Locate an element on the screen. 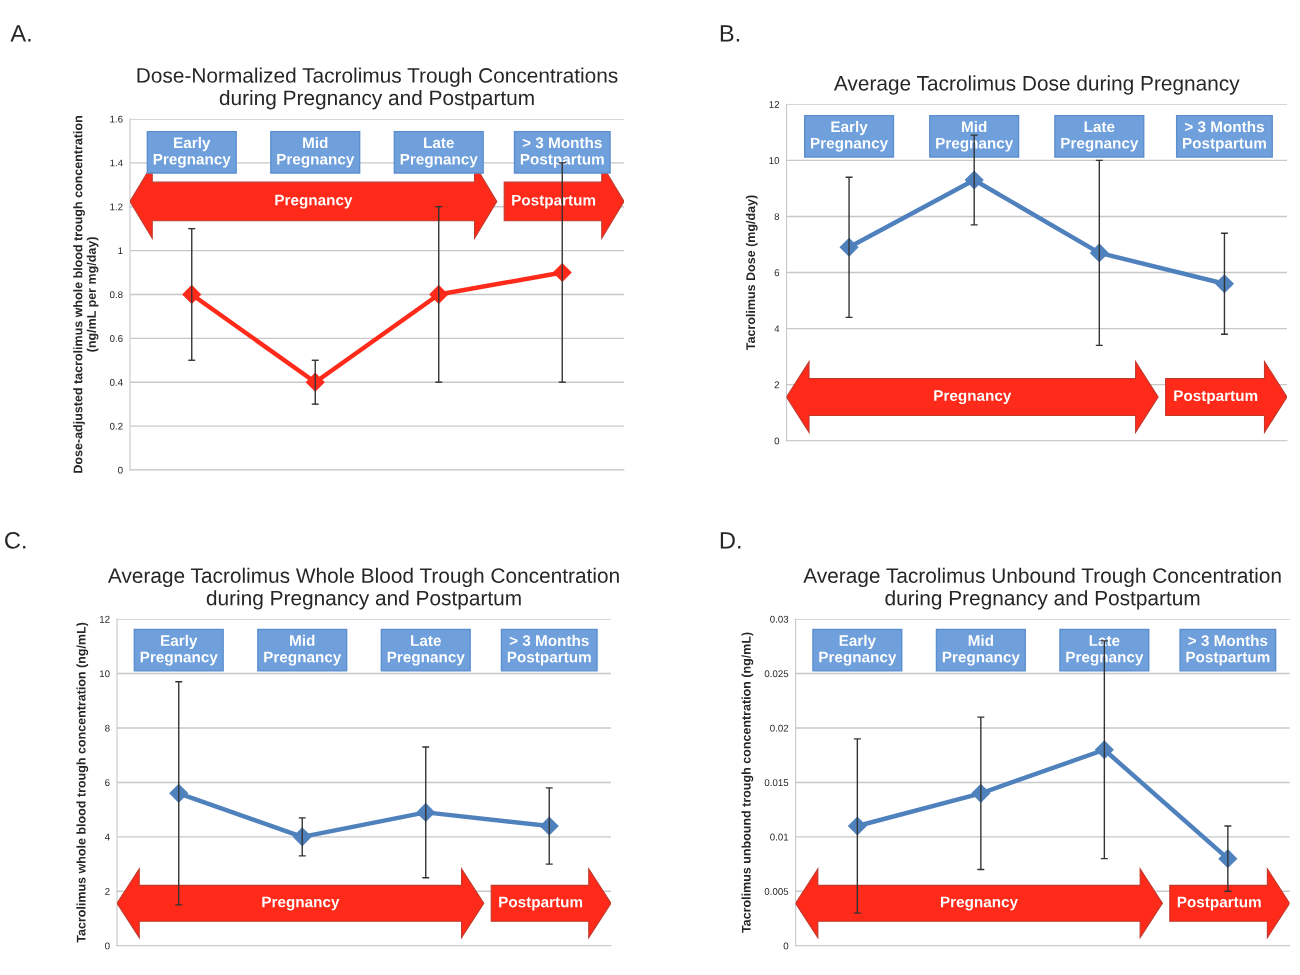 This screenshot has height=975, width=1300. chart-title: Dose-Normalized Tacrolimus Trough Concentrations during Pregnancy and Postpartum is located at coordinates (377, 88).